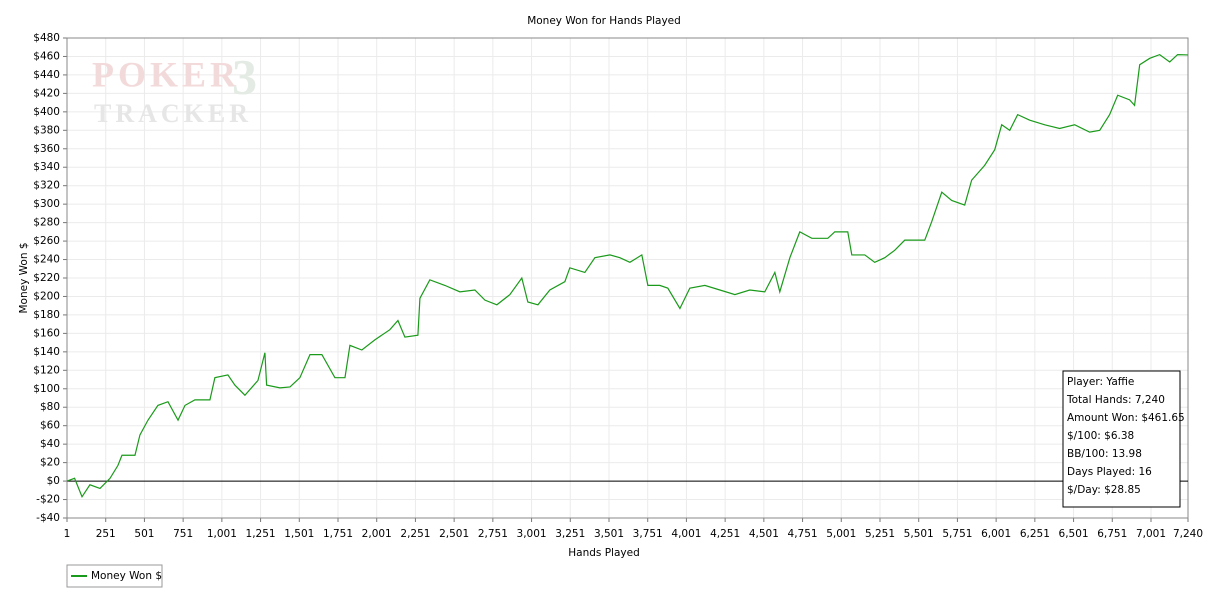 This screenshot has width=1210, height=602. Describe the element at coordinates (1112, 534) in the screenshot. I see `x-tick-label: 6,751` at that location.